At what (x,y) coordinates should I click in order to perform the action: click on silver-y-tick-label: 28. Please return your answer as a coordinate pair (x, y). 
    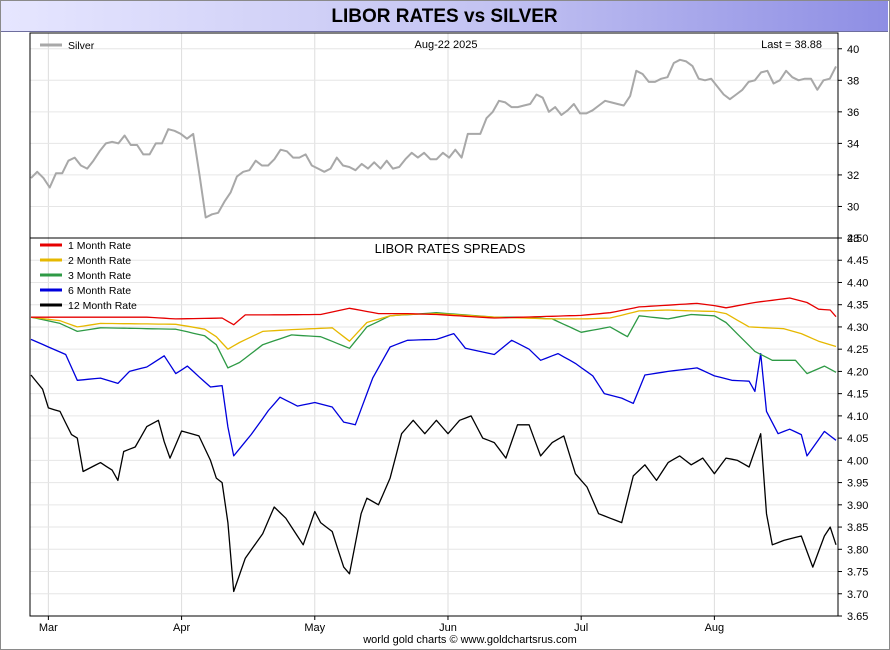
    Looking at the image, I should click on (853, 239).